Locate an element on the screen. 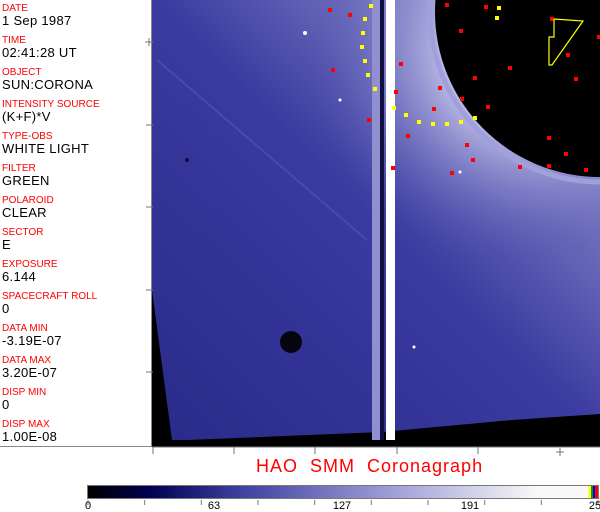  colorbar-tick-label: 63 is located at coordinates (214, 506).